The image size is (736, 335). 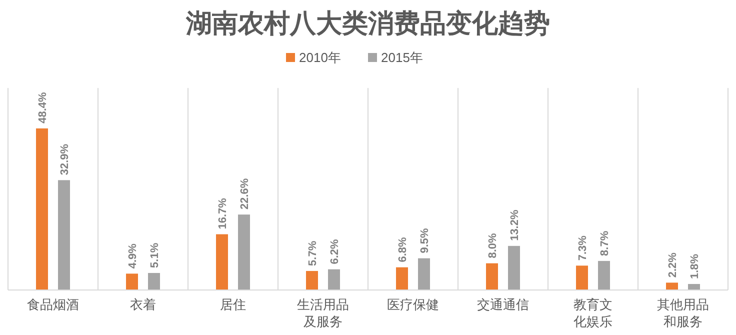 I want to click on data-label: 8.0%, so click(x=493, y=245).